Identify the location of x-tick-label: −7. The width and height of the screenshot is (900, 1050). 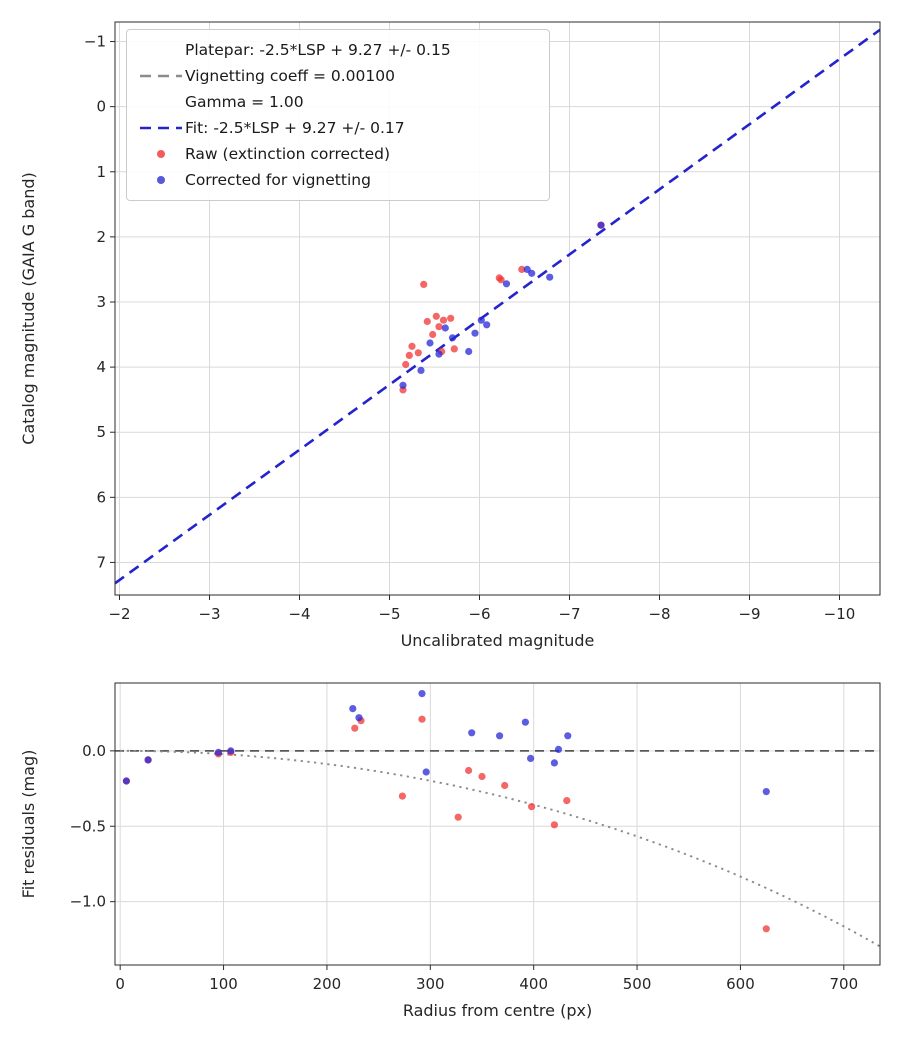
(569, 614).